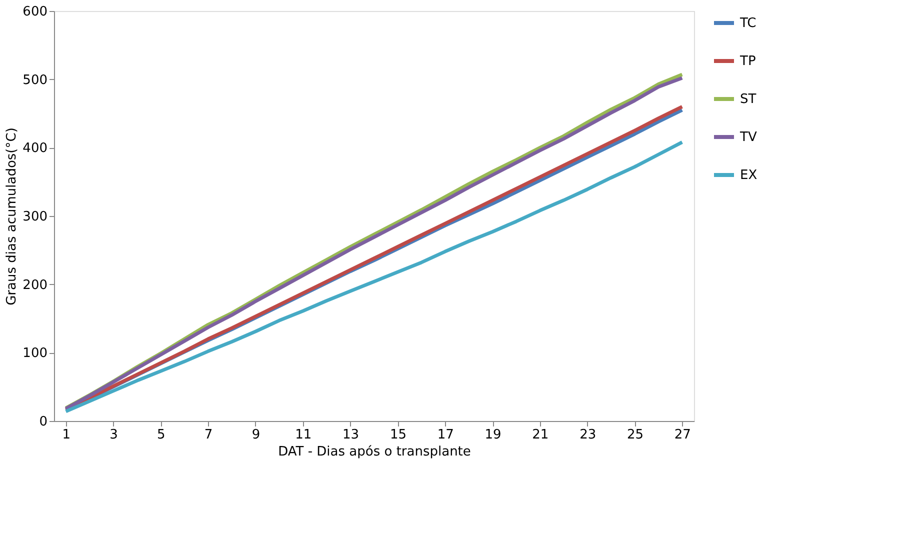 This screenshot has height=536, width=902. I want to click on x-tick-label: 17, so click(445, 435).